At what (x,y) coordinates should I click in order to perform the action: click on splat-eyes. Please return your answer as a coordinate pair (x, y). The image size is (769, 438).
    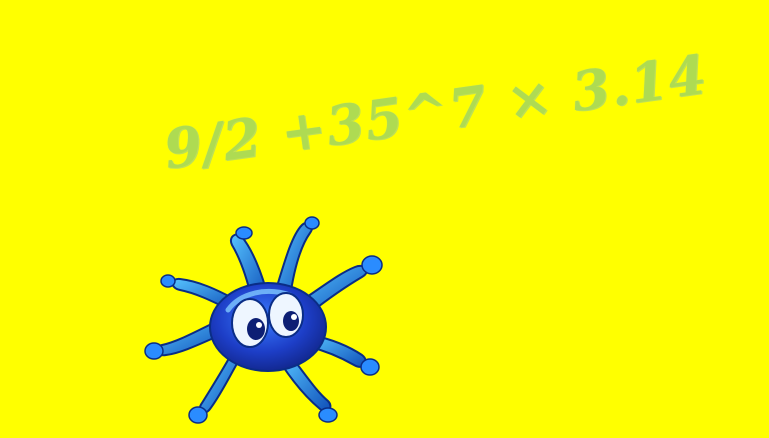
    Looking at the image, I should click on (267, 320).